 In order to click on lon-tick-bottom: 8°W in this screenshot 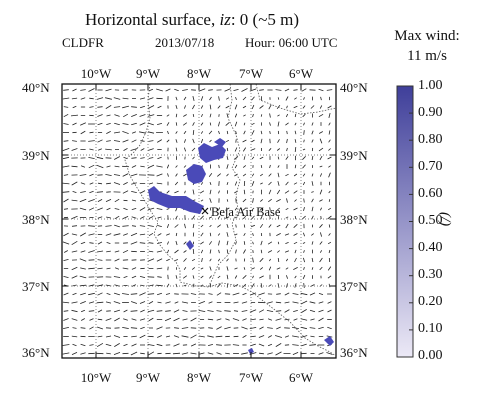, I will do `click(199, 377)`.